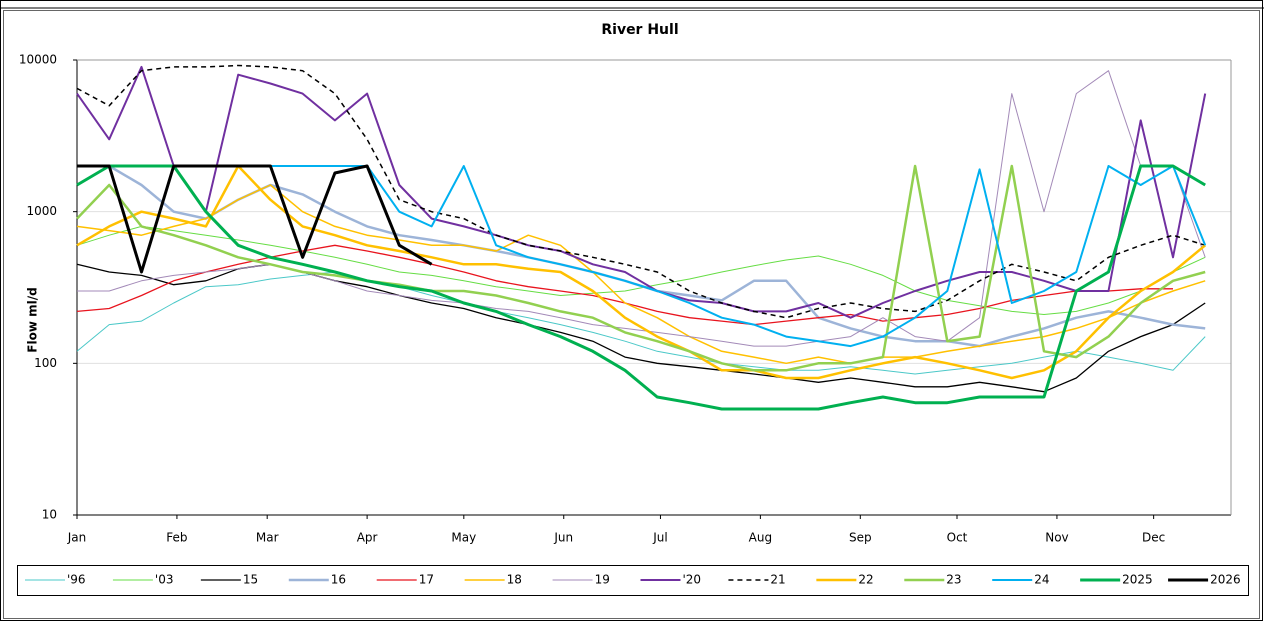 The height and width of the screenshot is (625, 1264). What do you see at coordinates (953, 580) in the screenshot?
I see `legend-label: 23` at bounding box center [953, 580].